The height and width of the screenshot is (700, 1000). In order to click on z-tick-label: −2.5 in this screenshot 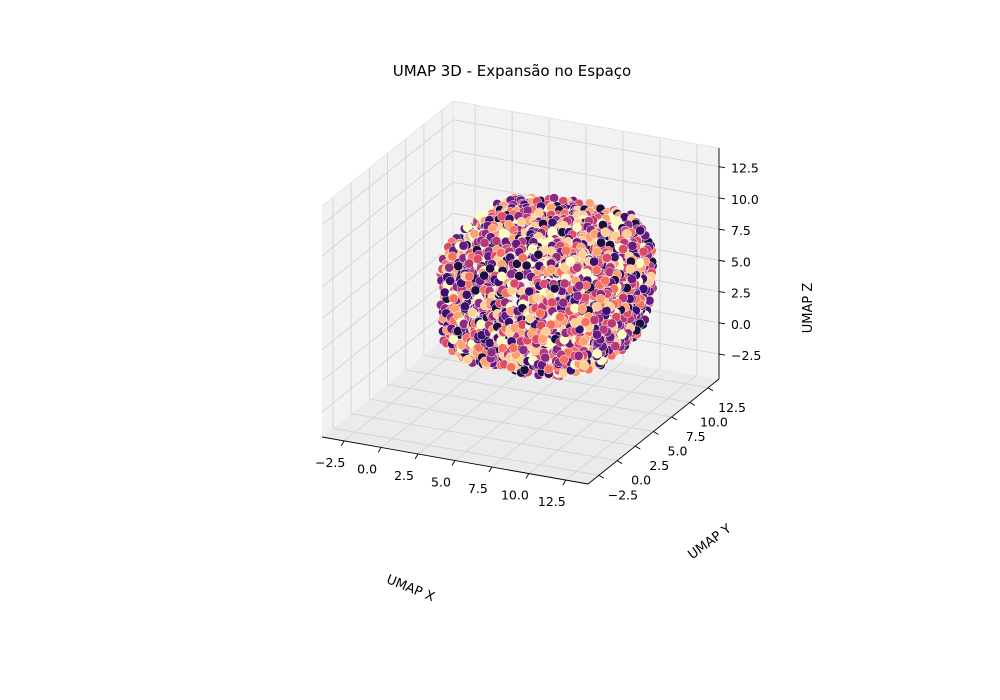, I will do `click(746, 355)`.